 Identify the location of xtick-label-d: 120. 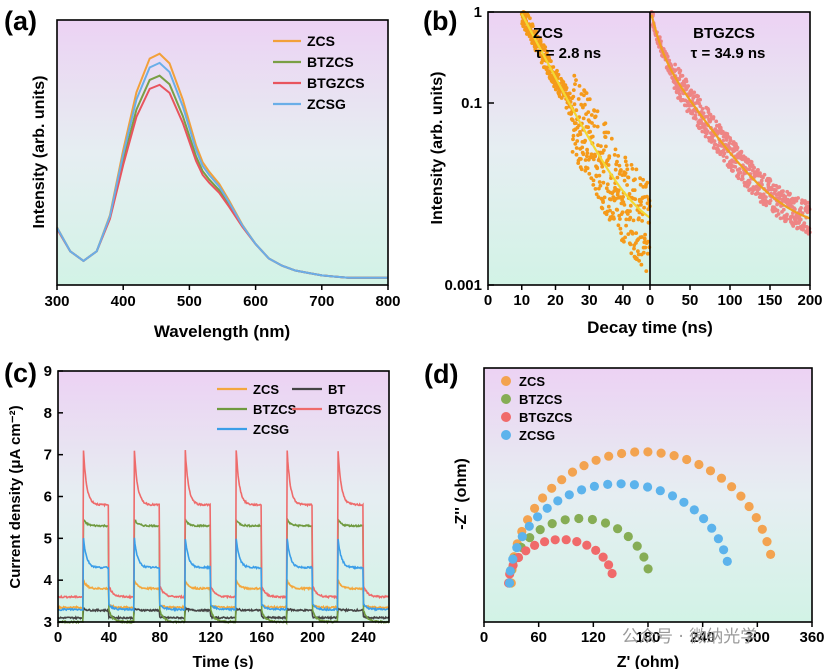
(593, 637).